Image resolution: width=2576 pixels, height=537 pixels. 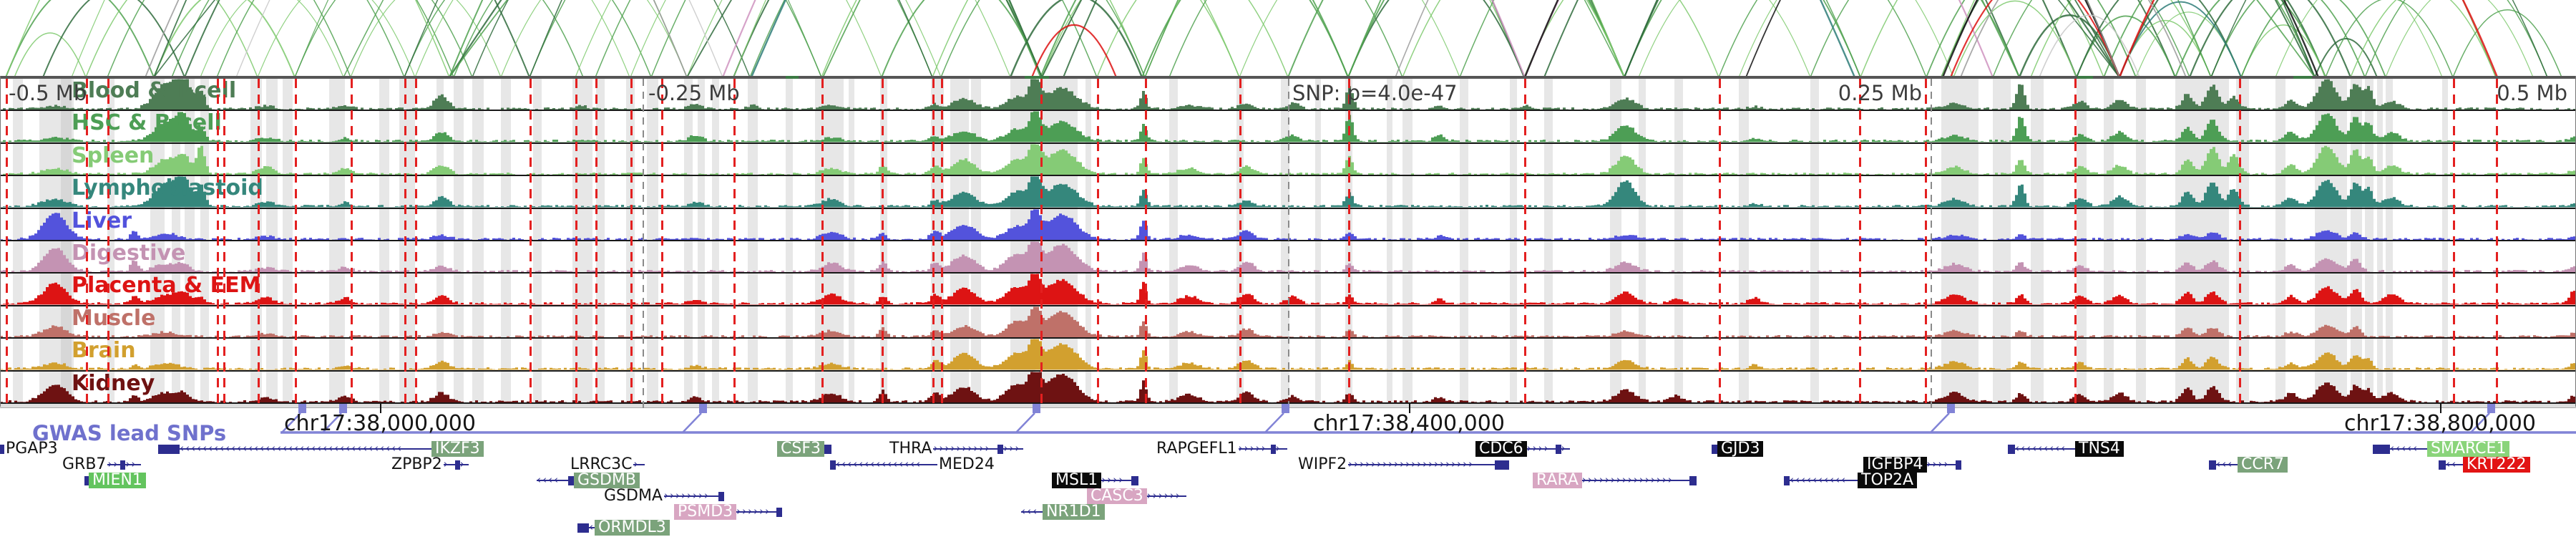 What do you see at coordinates (607, 465) in the screenshot?
I see `gene-lrrc3c: LRRC3C ›` at bounding box center [607, 465].